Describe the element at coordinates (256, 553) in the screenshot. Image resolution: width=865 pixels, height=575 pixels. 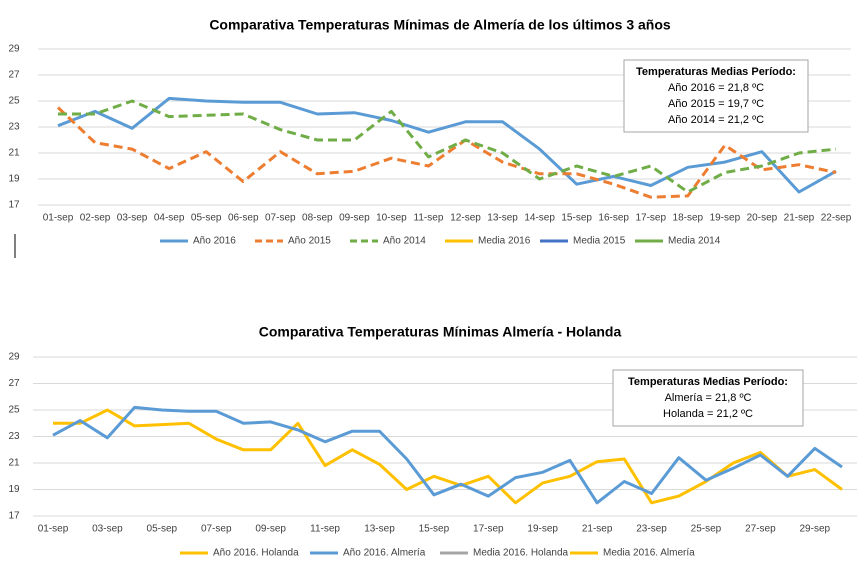
I see `legend-label: Año 2016. Holanda` at that location.